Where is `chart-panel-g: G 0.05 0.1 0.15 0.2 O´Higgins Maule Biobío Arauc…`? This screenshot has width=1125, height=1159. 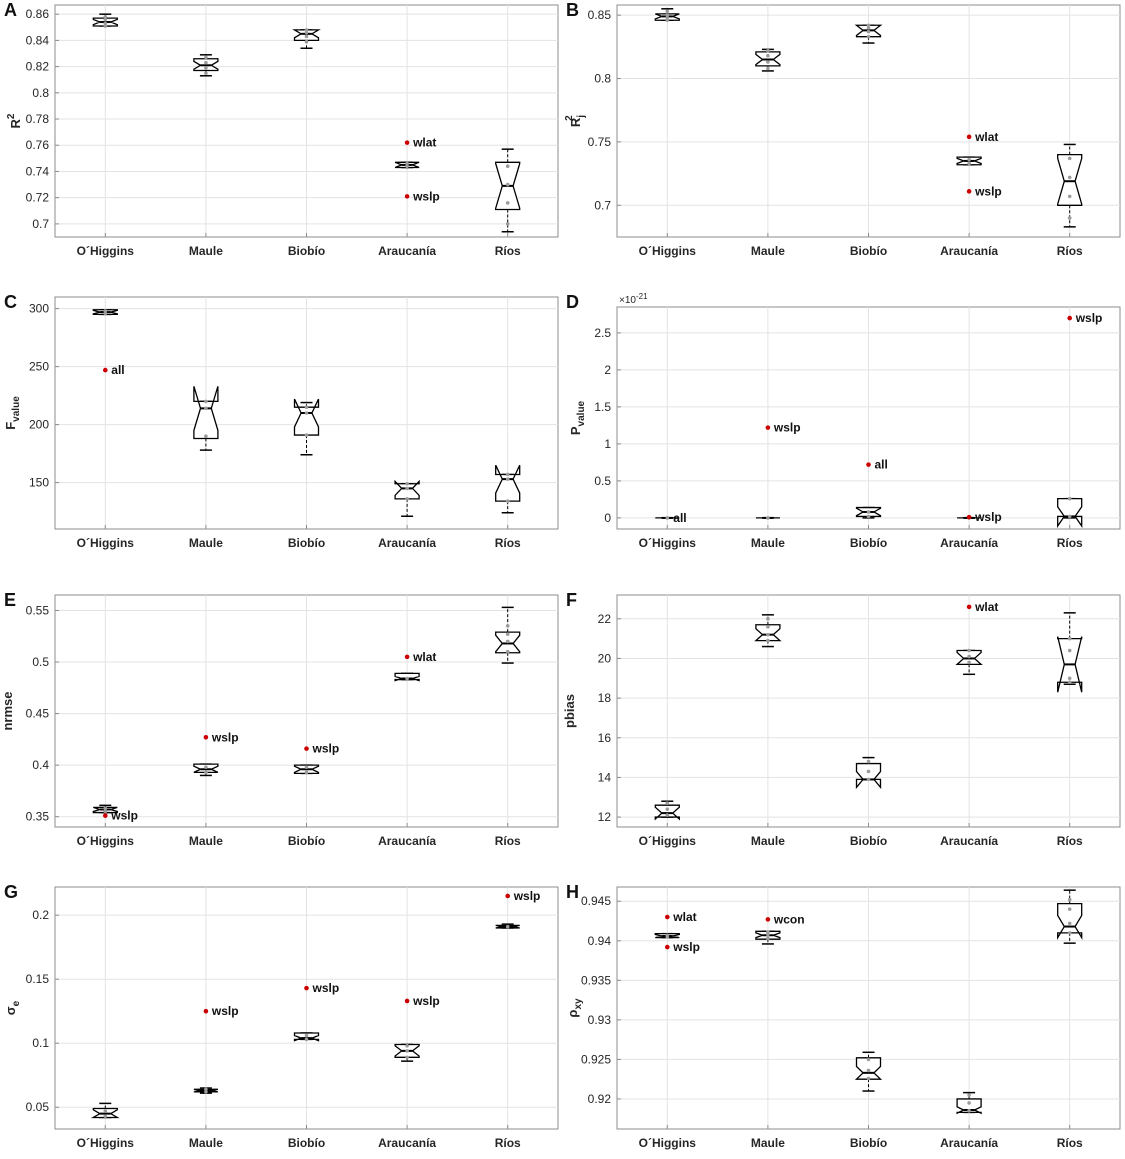
chart-panel-g: G 0.05 0.1 0.15 0.2 O´Higgins Maule Biobío Arauc… is located at coordinates (283, 1020).